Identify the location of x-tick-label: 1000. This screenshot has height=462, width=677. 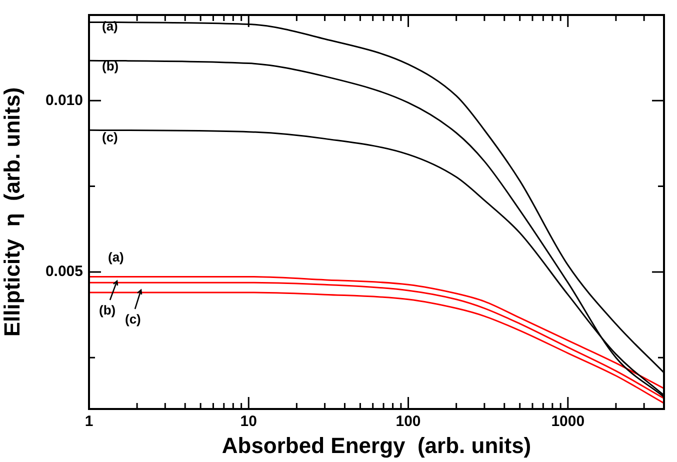
(568, 421).